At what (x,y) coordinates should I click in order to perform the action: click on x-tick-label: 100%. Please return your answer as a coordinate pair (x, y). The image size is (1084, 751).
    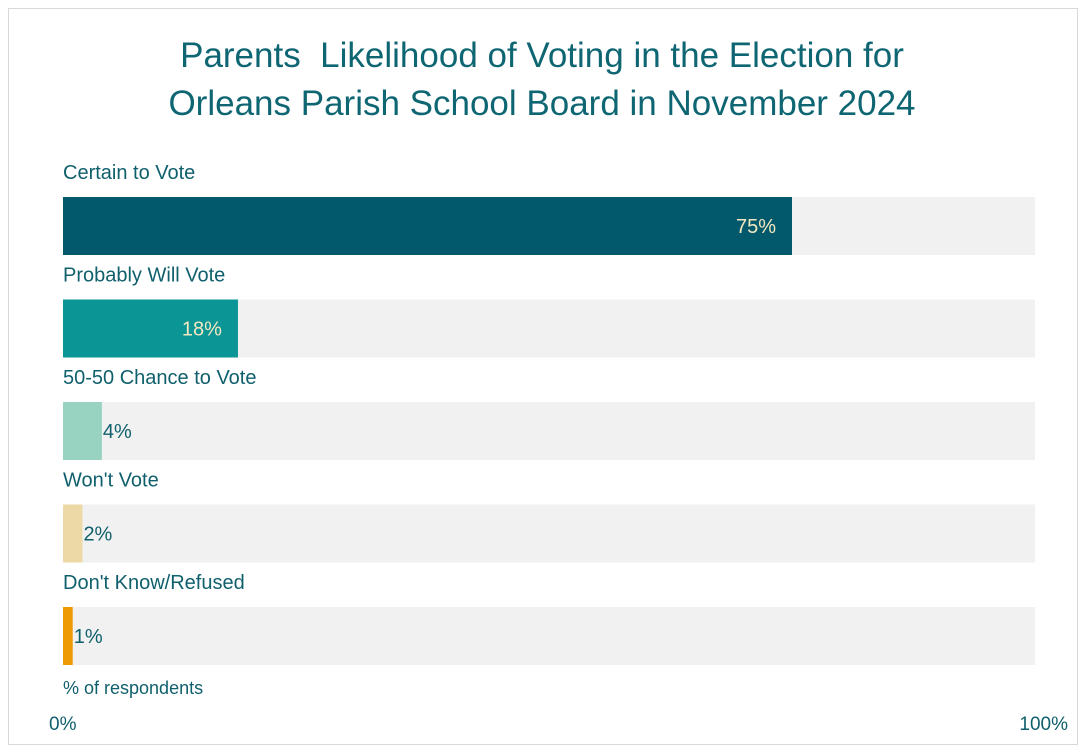
    Looking at the image, I should click on (1043, 724).